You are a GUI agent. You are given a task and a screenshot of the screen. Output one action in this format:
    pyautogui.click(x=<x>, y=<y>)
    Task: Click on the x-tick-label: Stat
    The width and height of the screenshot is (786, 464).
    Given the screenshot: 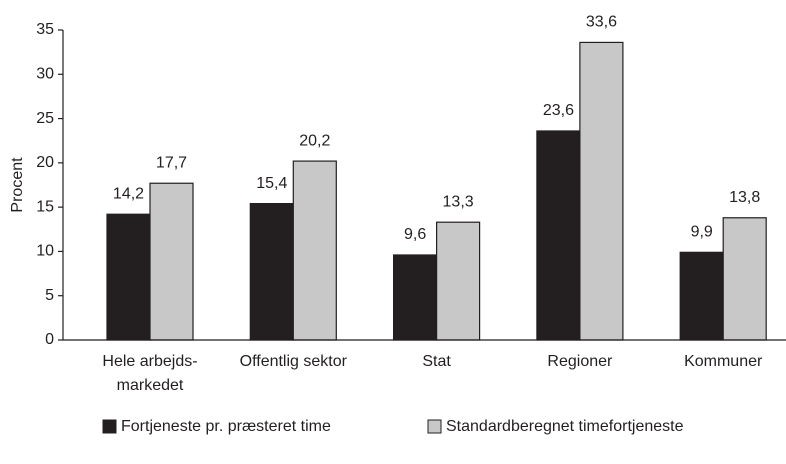 What is the action you would take?
    pyautogui.click(x=436, y=361)
    